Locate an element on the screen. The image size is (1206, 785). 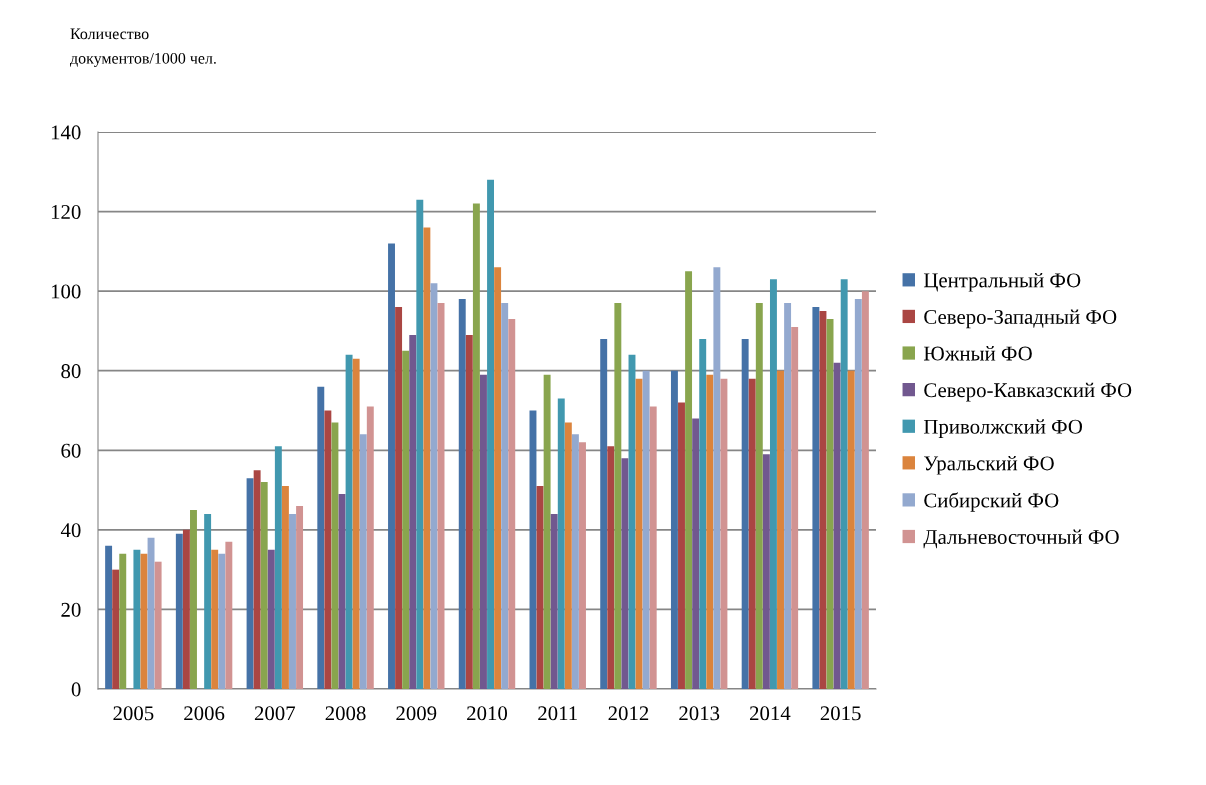
y-tick-label: 120 is located at coordinates (66, 211).